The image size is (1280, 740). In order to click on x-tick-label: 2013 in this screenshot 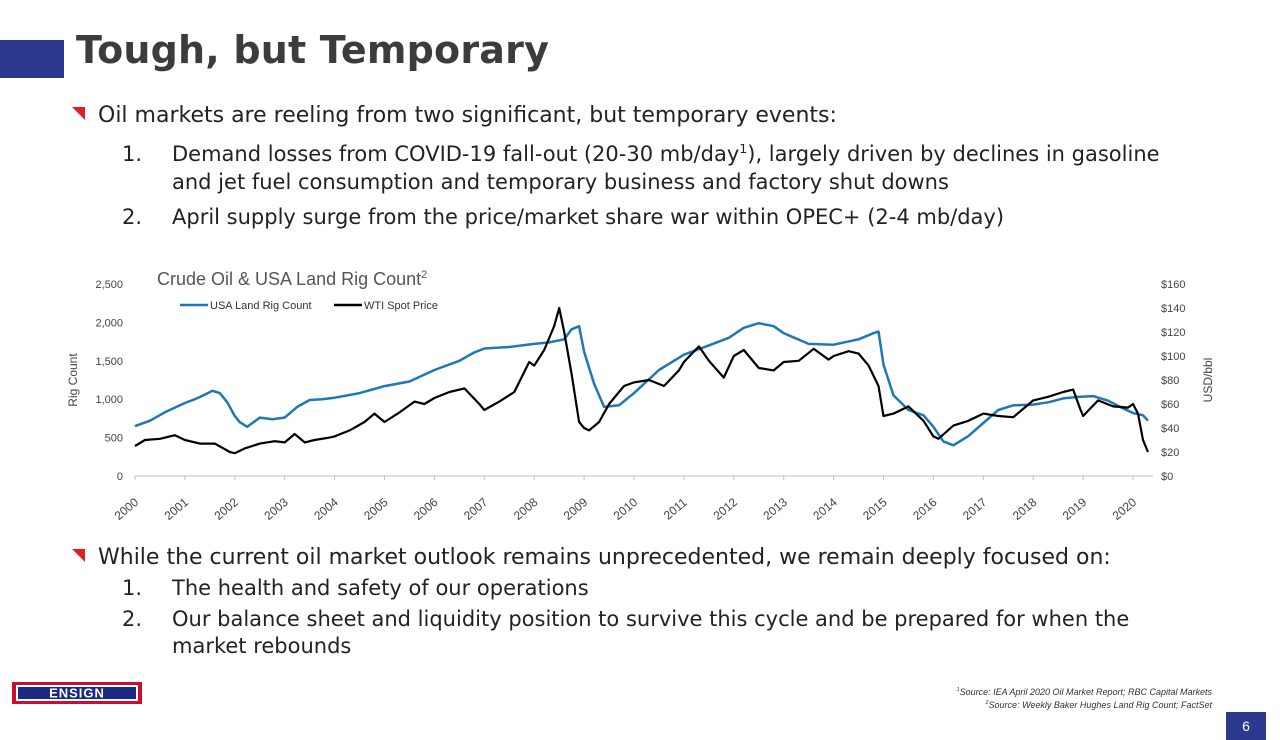, I will do `click(775, 509)`.